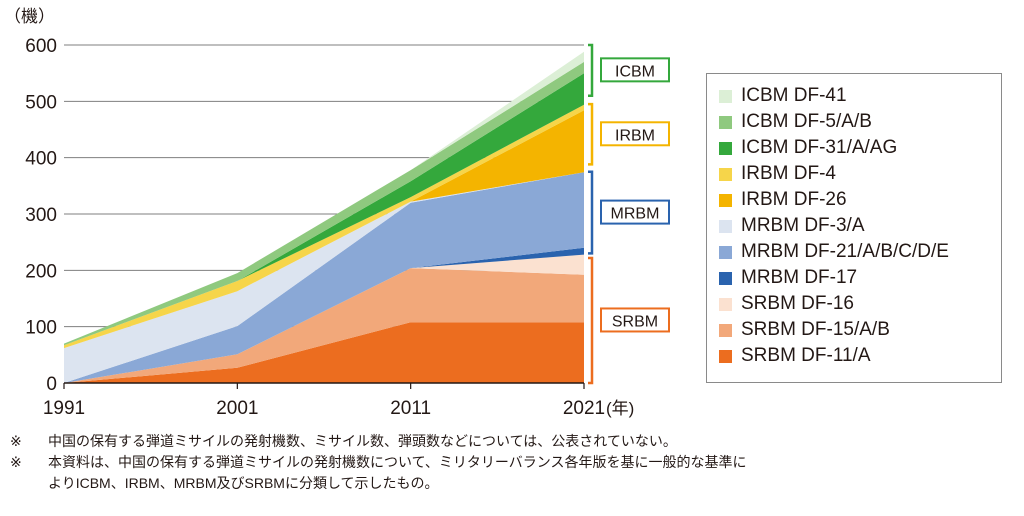  What do you see at coordinates (41, 159) in the screenshot?
I see `y-tick-label: 400` at bounding box center [41, 159].